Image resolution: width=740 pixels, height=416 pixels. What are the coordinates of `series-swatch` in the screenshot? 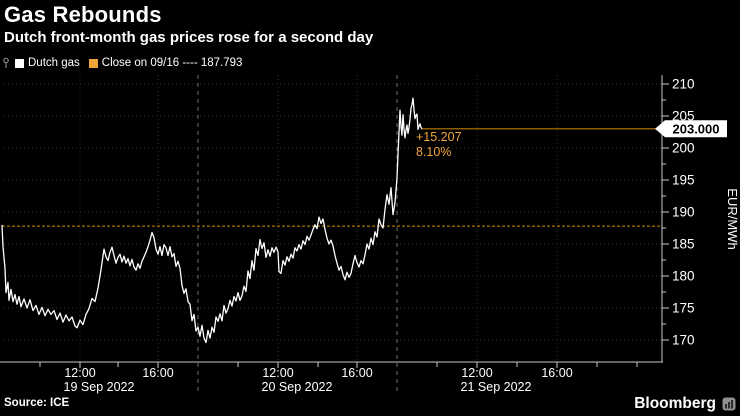 It's located at (19, 63).